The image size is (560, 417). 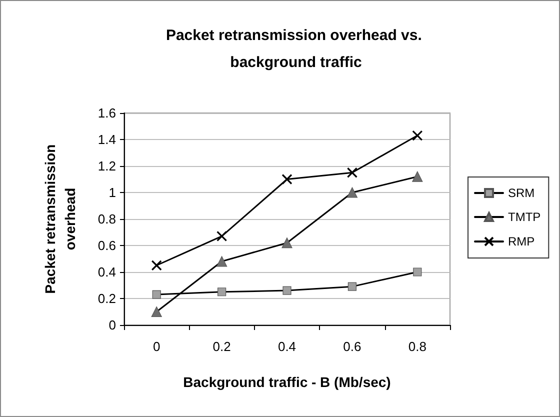 I want to click on y-tick-label: 0.6, so click(x=107, y=245).